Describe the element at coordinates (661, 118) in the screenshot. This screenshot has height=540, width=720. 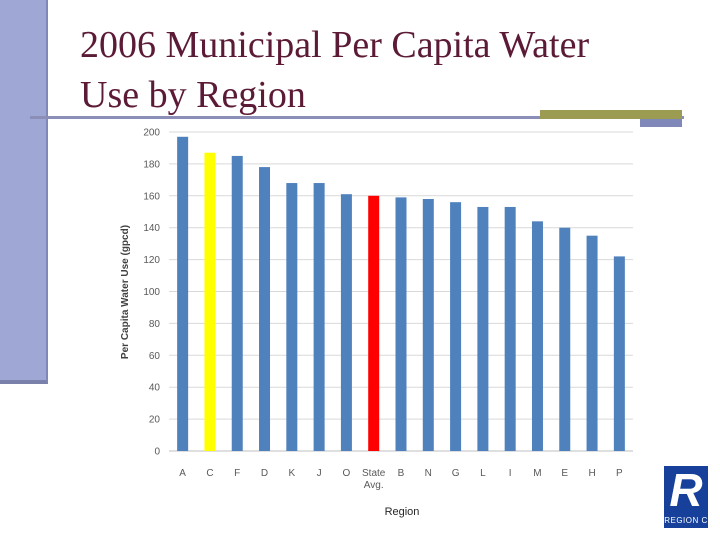
I see `accent-bar-joint` at that location.